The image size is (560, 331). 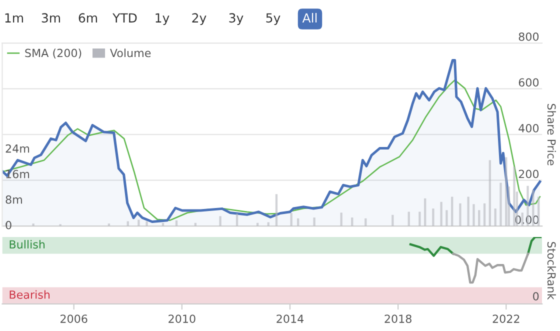 I want to click on x-tick-label: 2010, so click(x=182, y=319).